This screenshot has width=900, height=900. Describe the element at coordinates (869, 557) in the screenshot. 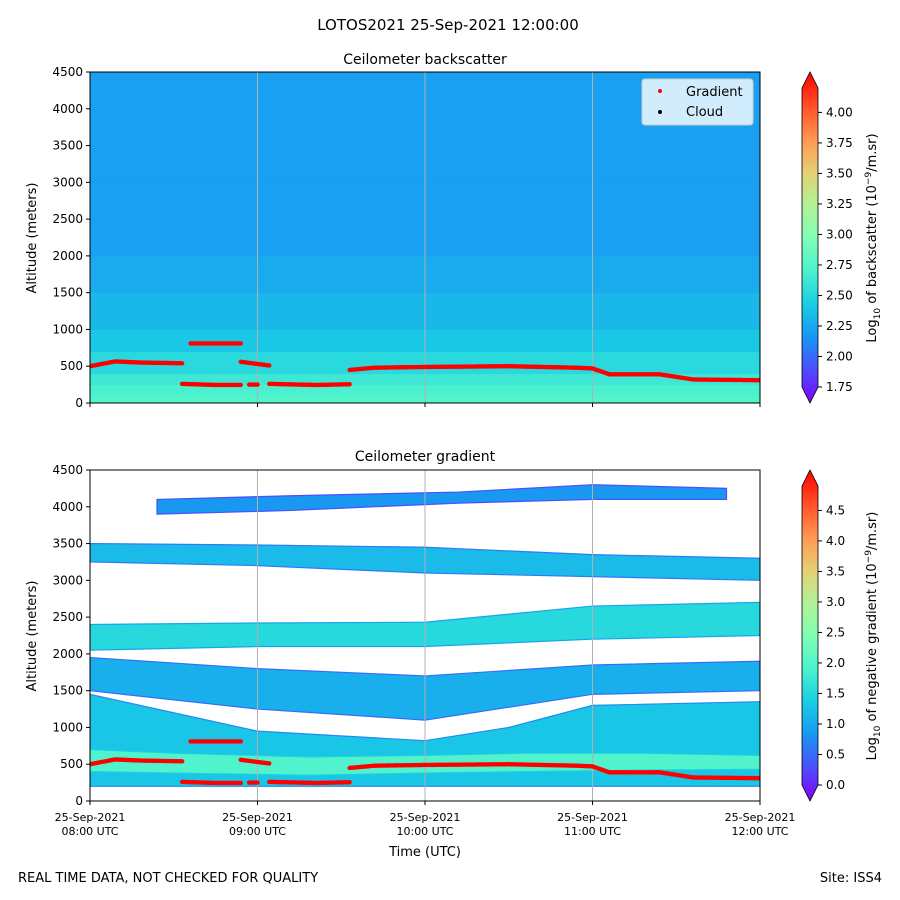

I see `cb2-label-sup: −9` at that location.